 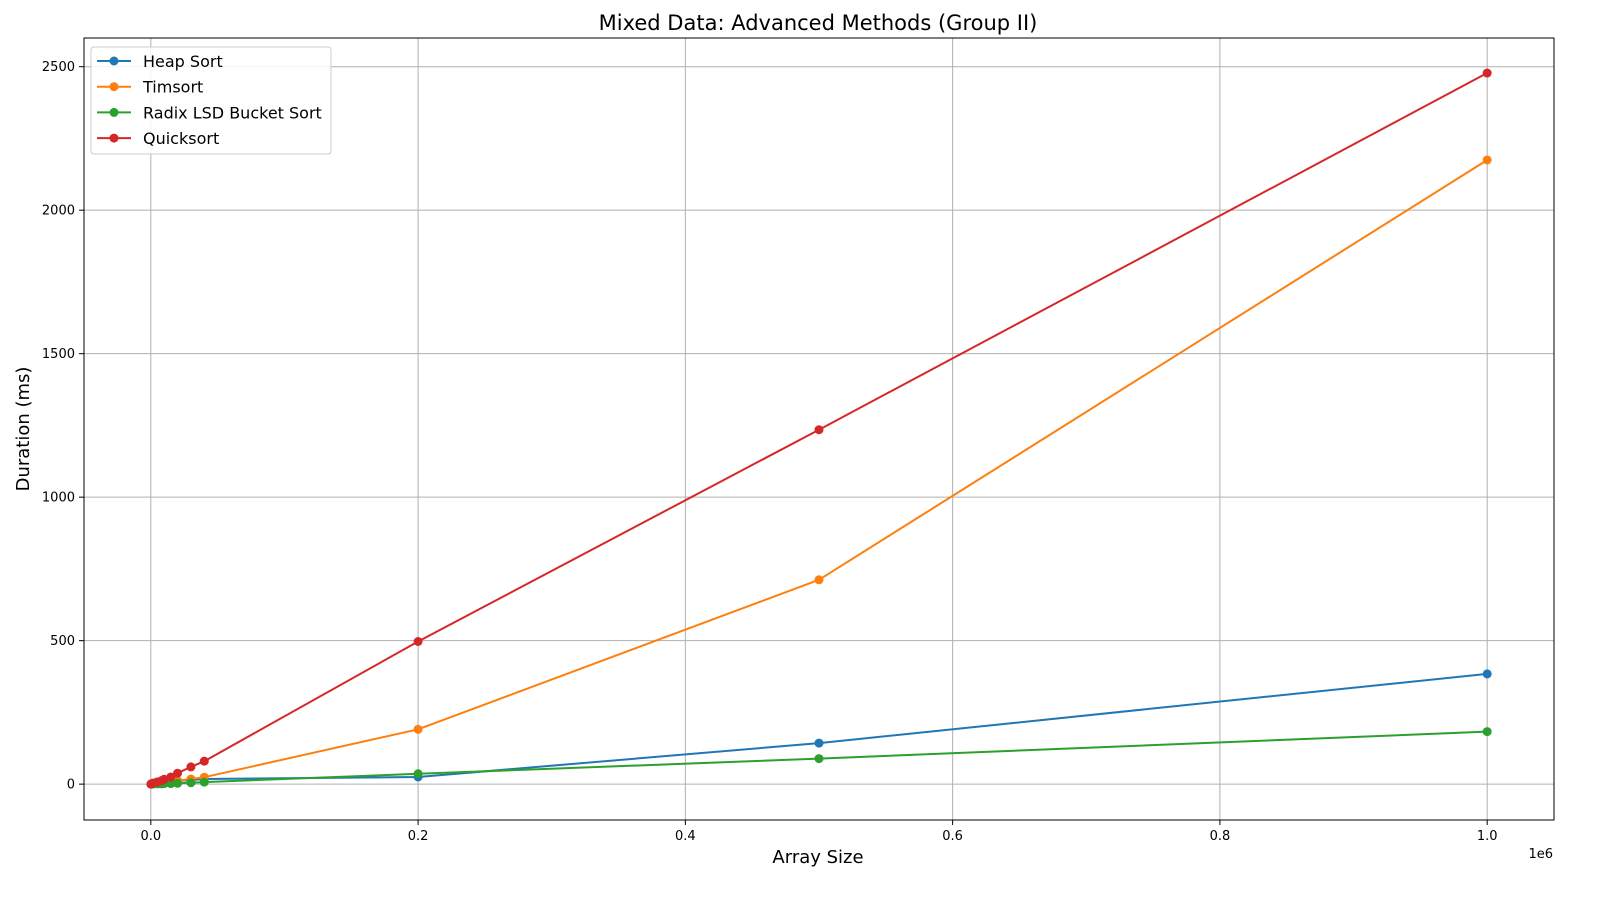 I want to click on legend-frame, so click(x=211, y=100).